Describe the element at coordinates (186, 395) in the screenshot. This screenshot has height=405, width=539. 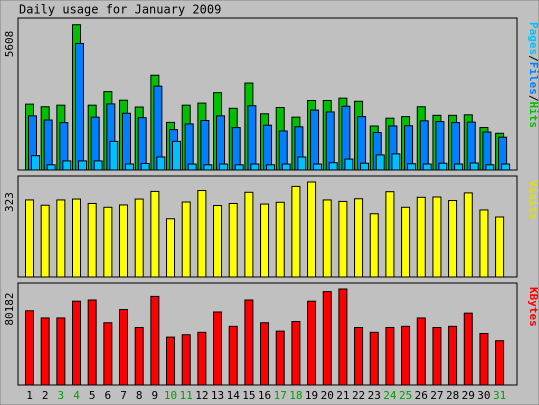
I see `x-tick-label: 11` at that location.